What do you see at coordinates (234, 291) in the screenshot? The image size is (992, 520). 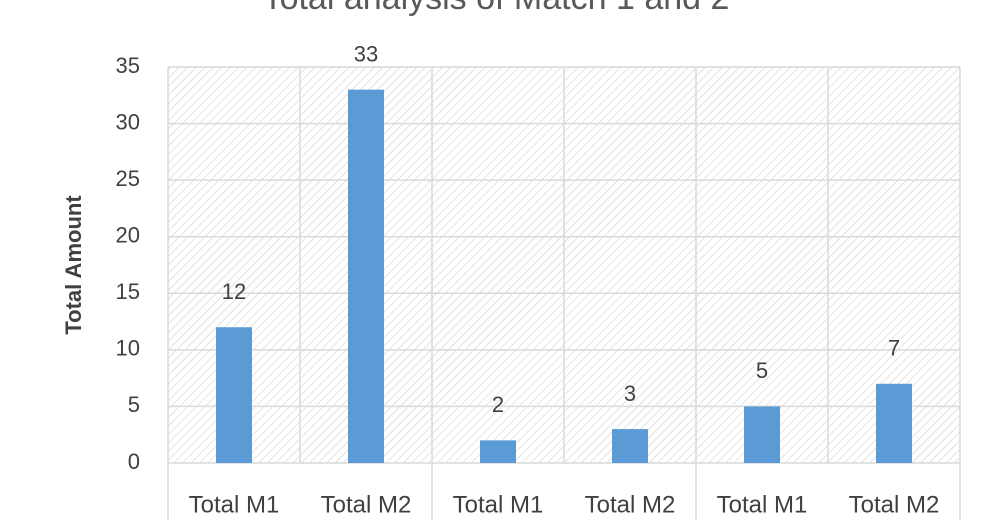 I see `data-label: 12` at bounding box center [234, 291].